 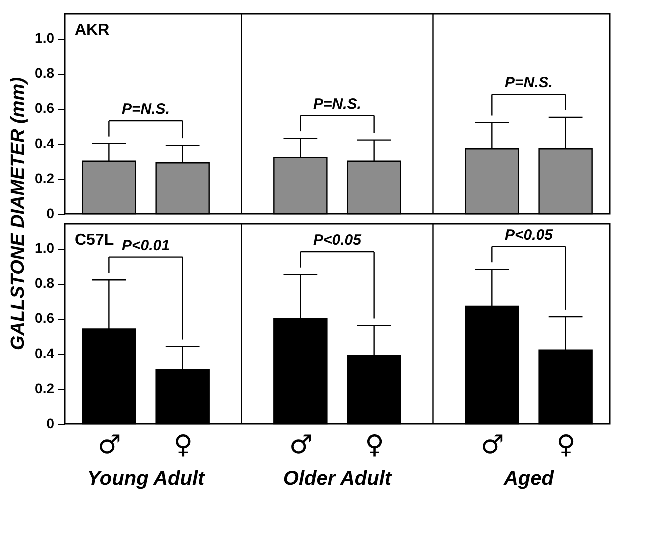 What do you see at coordinates (528, 479) in the screenshot?
I see `text: Aged` at bounding box center [528, 479].